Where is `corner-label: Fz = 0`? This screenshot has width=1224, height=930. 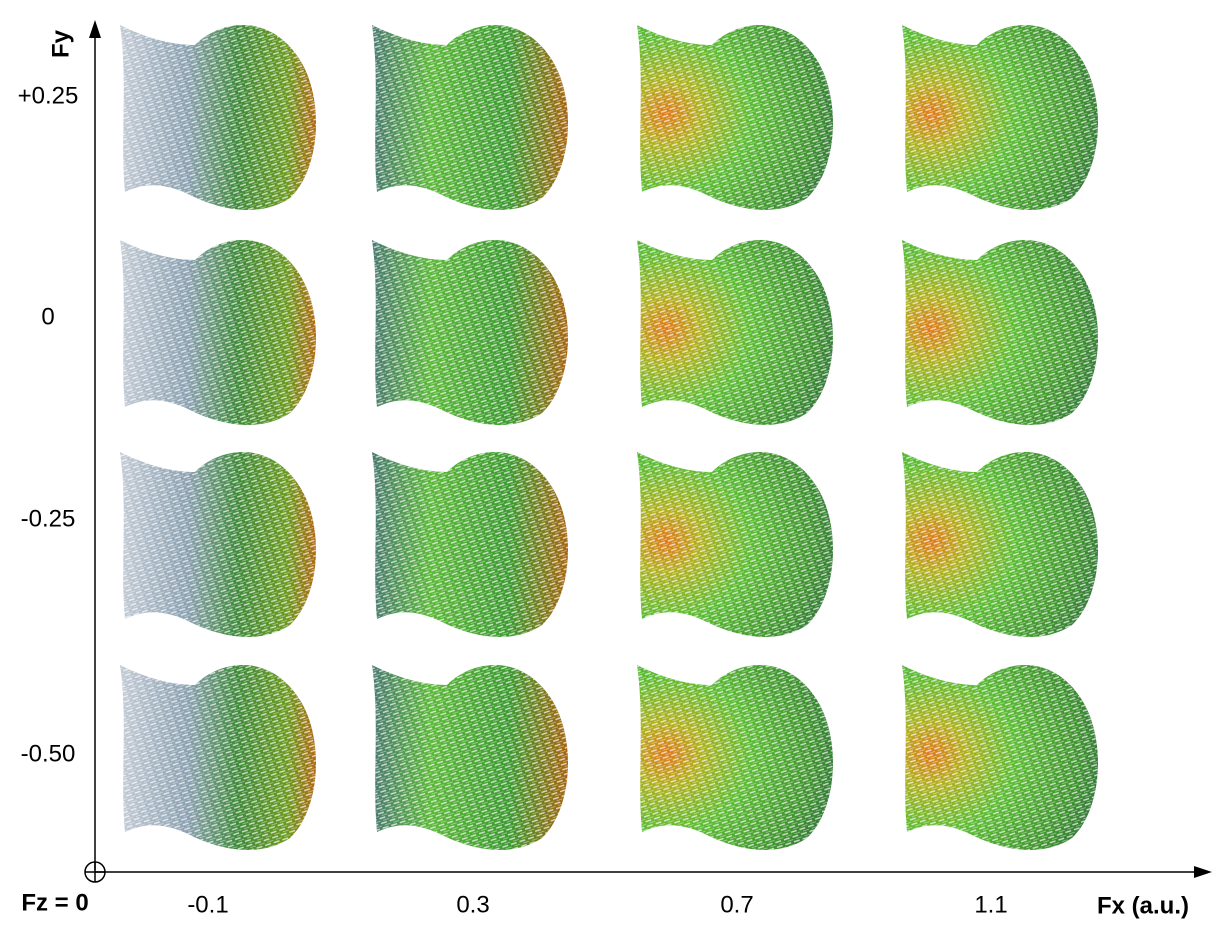 corner-label: Fz = 0 is located at coordinates (54, 902).